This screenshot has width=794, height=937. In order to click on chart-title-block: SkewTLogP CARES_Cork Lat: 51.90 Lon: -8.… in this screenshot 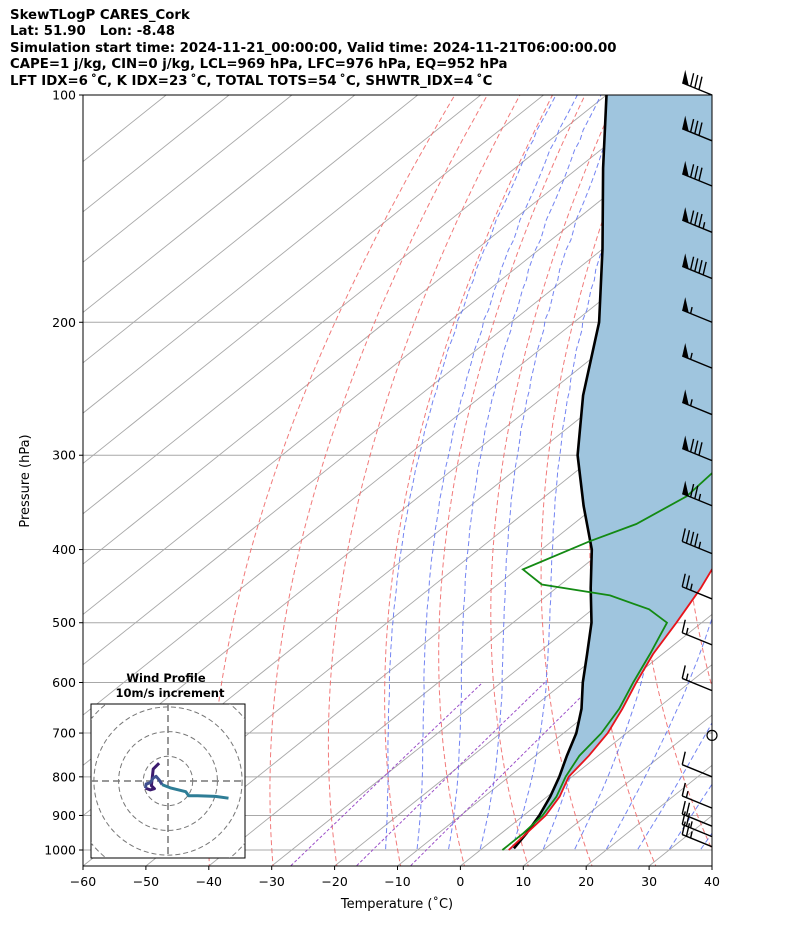, I will do `click(313, 49)`.